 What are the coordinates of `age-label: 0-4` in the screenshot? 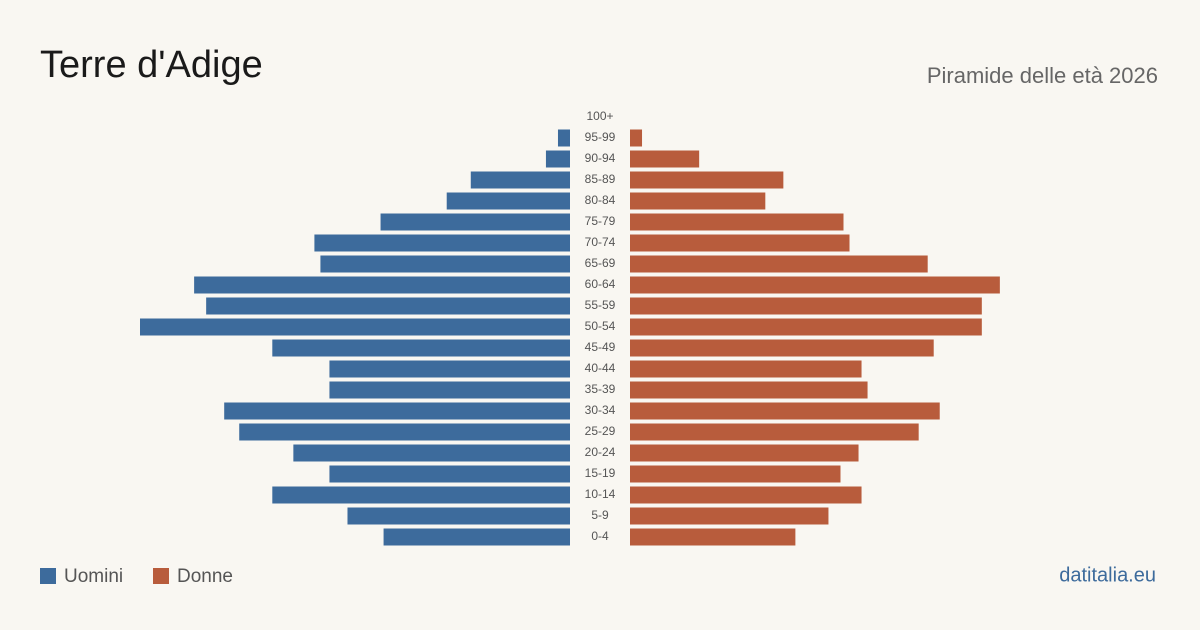 It's located at (600, 536).